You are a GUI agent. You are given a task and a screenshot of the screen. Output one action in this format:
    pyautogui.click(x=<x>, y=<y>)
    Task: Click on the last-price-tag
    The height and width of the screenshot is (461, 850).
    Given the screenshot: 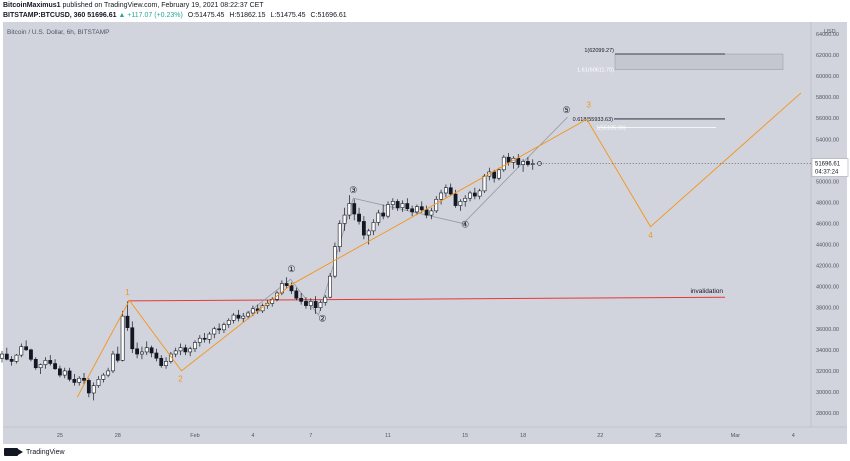 What is the action you would take?
    pyautogui.click(x=830, y=167)
    